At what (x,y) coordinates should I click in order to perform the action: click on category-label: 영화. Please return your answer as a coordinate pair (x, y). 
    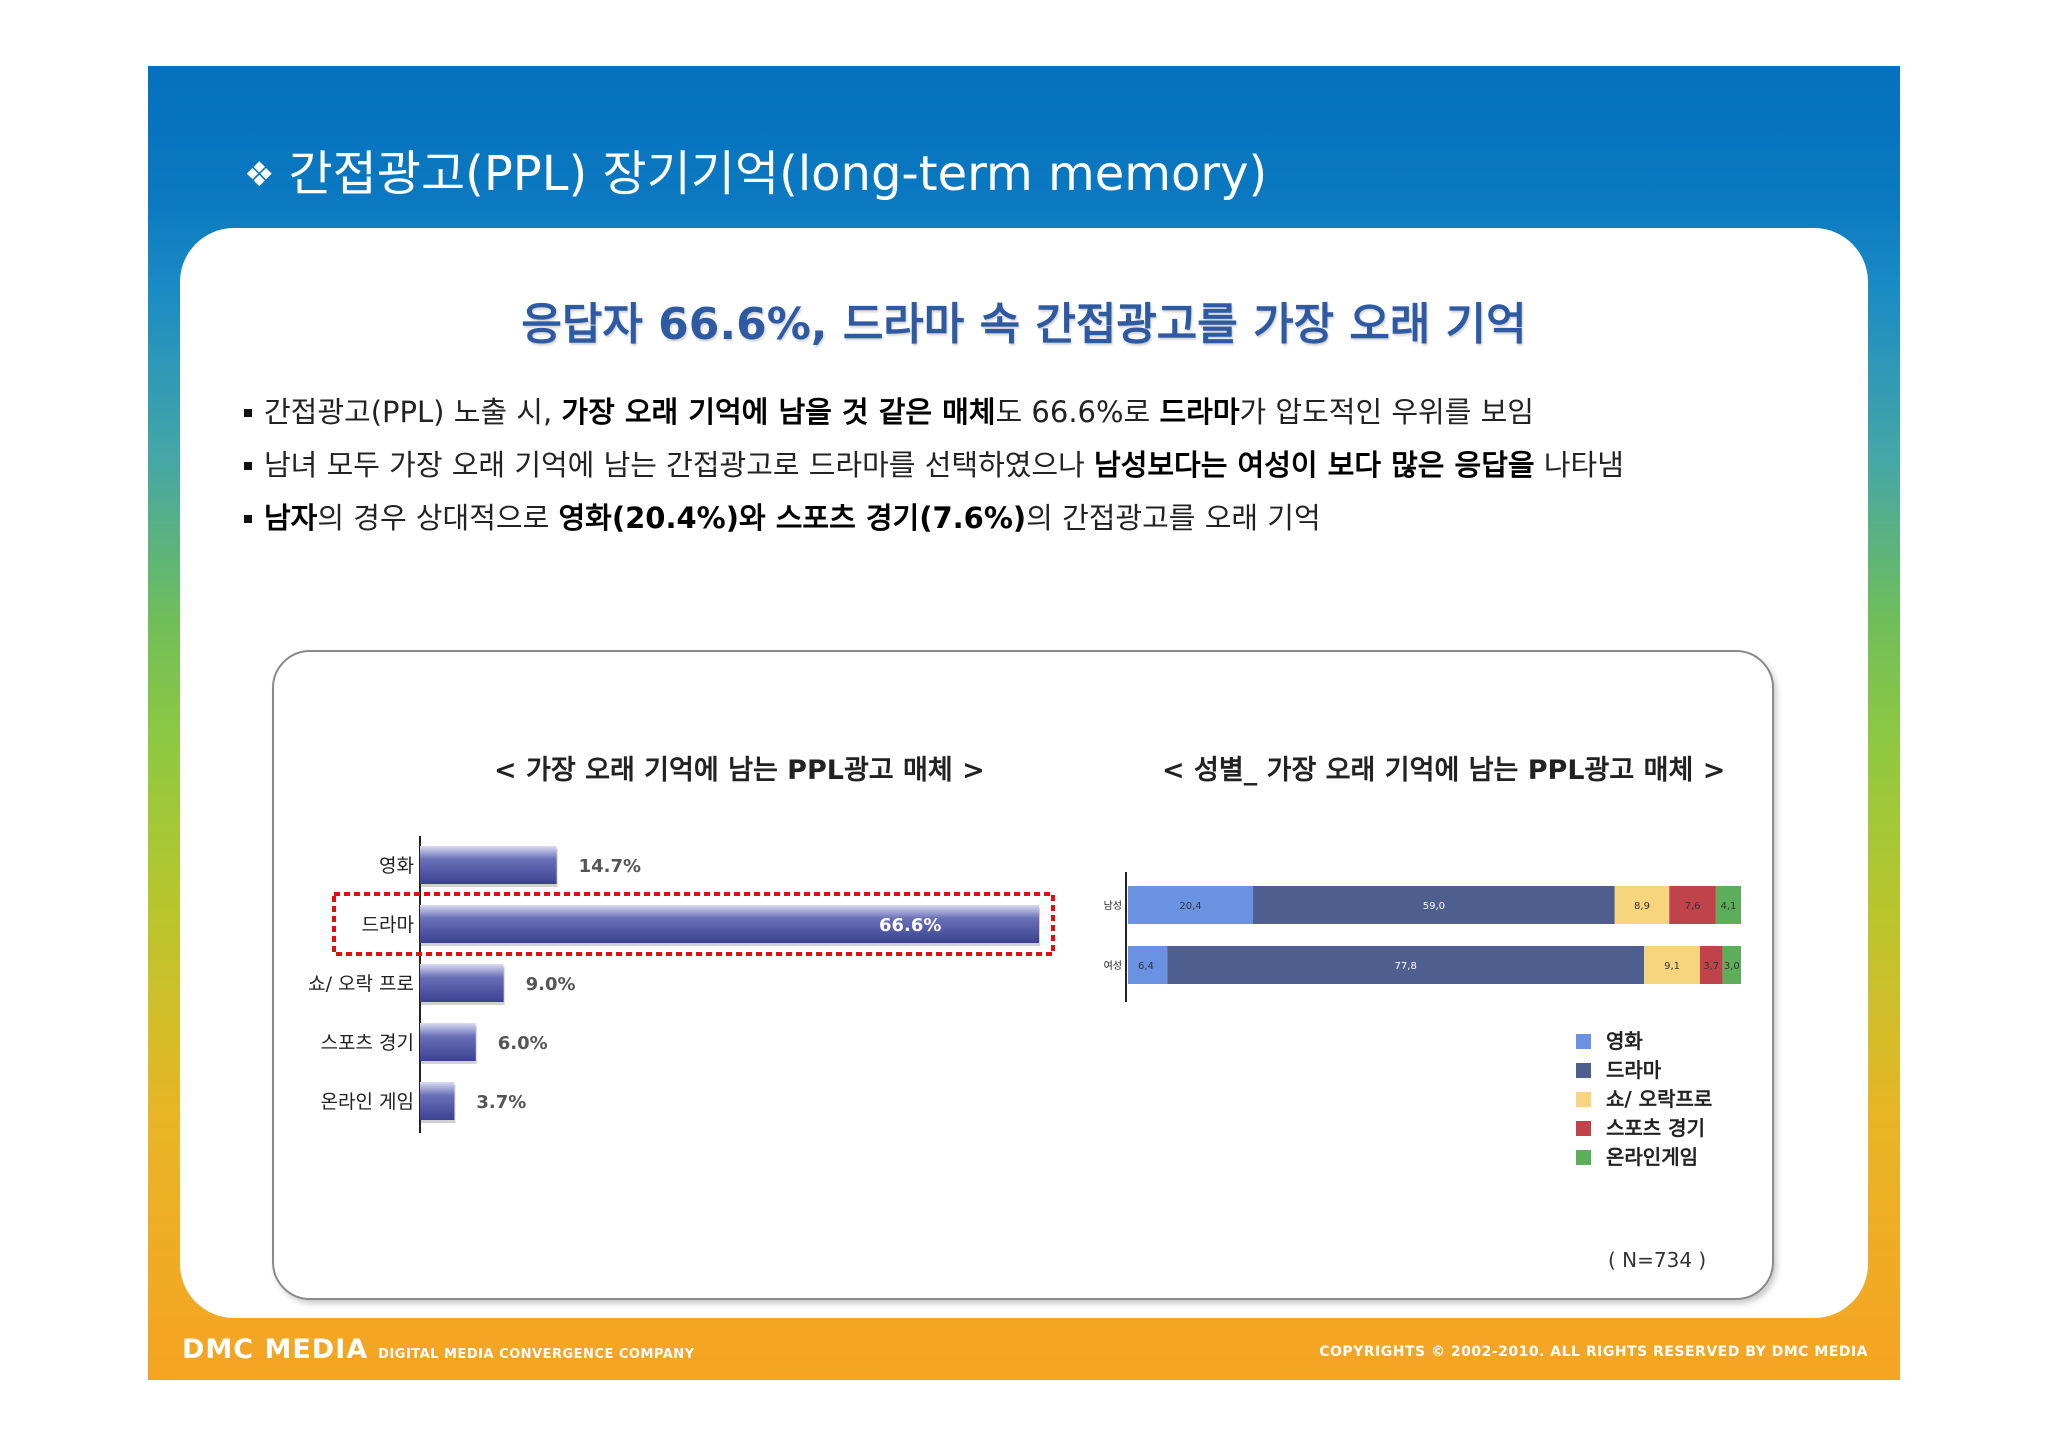
    Looking at the image, I should click on (396, 866).